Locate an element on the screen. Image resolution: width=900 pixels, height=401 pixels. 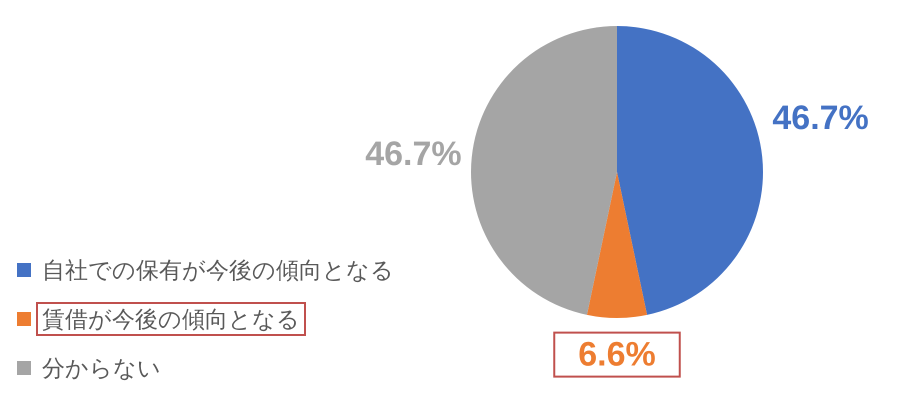
data-label: 6.6% is located at coordinates (617, 355).